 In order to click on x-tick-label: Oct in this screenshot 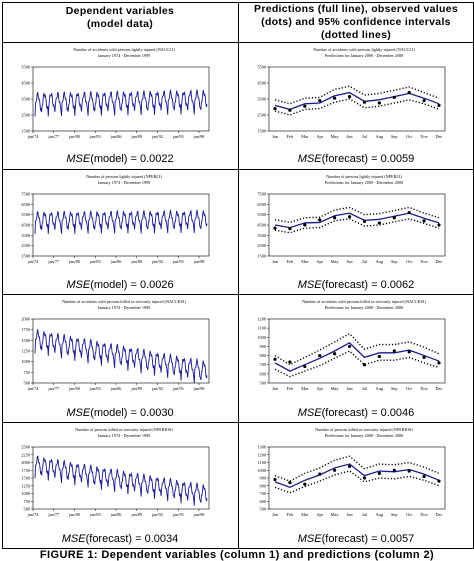, I will do `click(409, 136)`.